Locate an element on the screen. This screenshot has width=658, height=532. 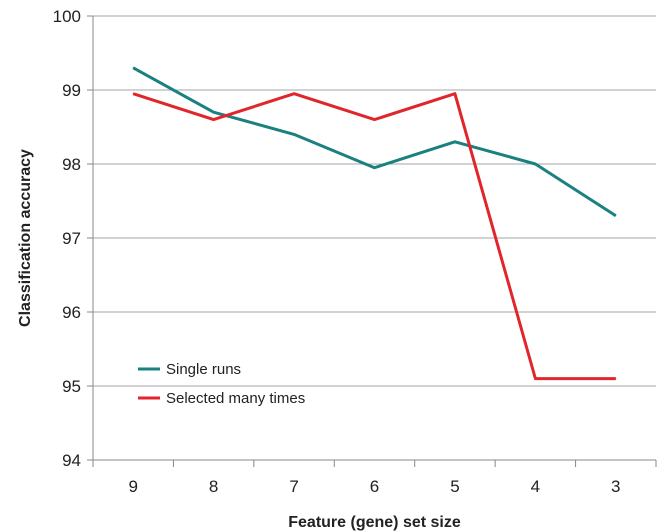
x-tick-label: 5 is located at coordinates (454, 486).